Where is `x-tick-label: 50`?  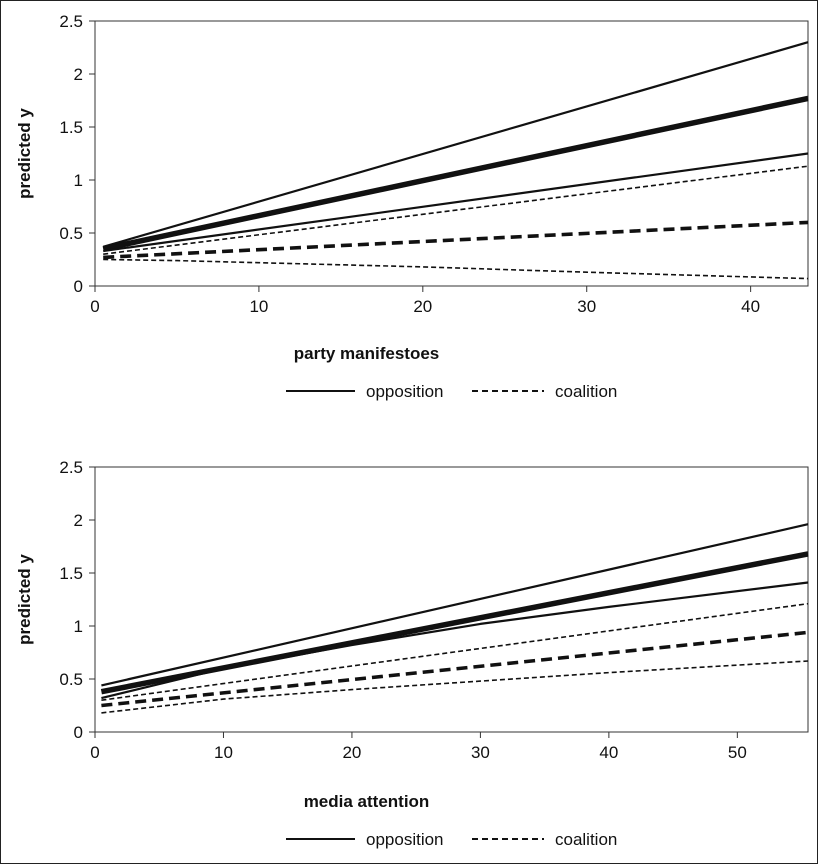 x-tick-label: 50 is located at coordinates (737, 752).